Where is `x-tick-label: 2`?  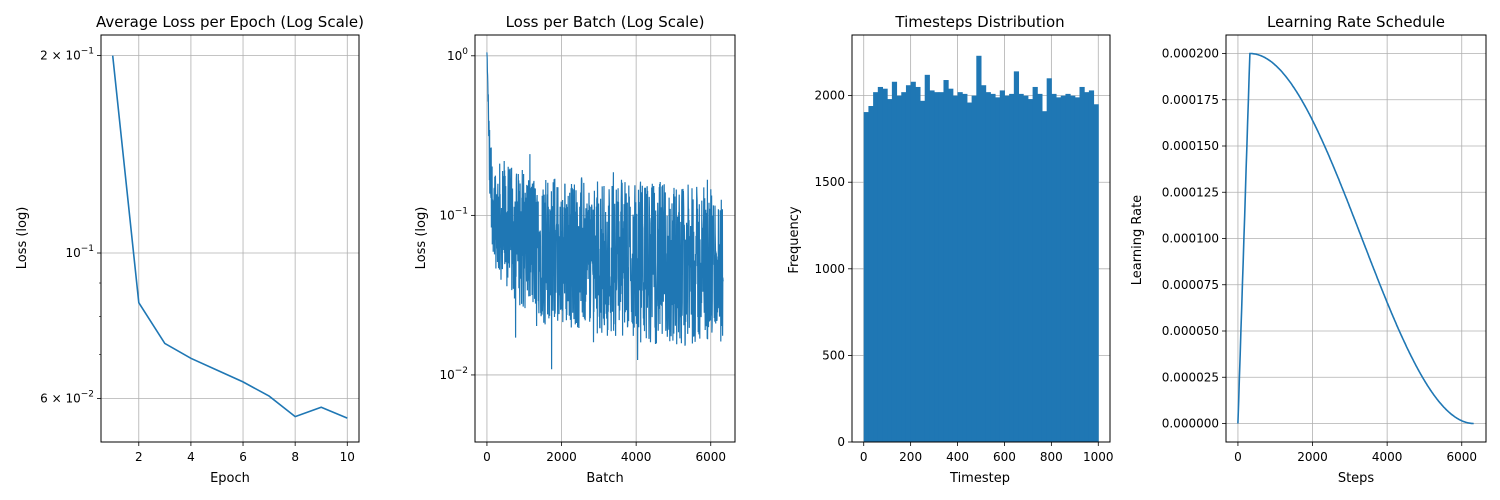
x-tick-label: 2 is located at coordinates (139, 457).